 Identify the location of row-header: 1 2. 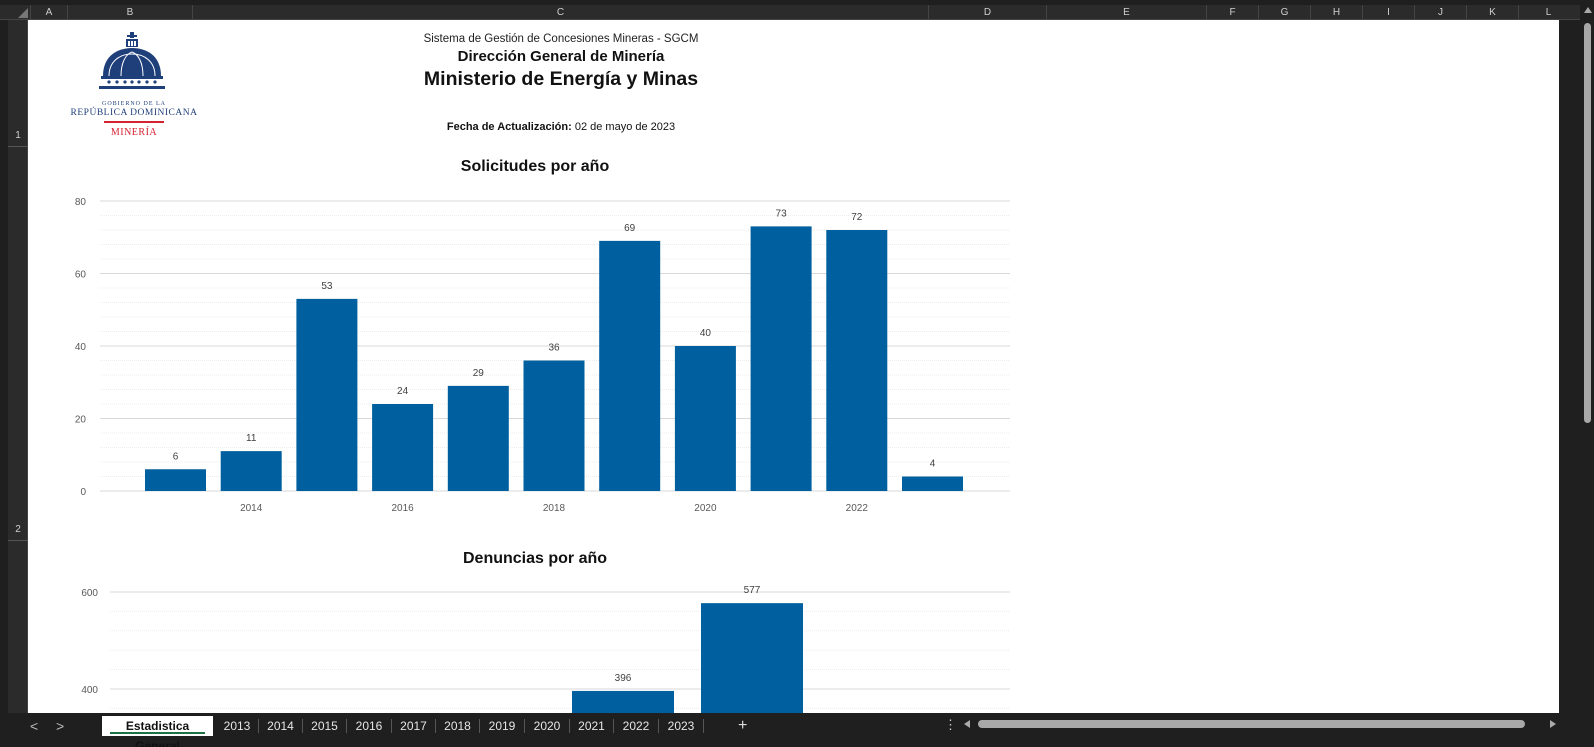
(18, 372).